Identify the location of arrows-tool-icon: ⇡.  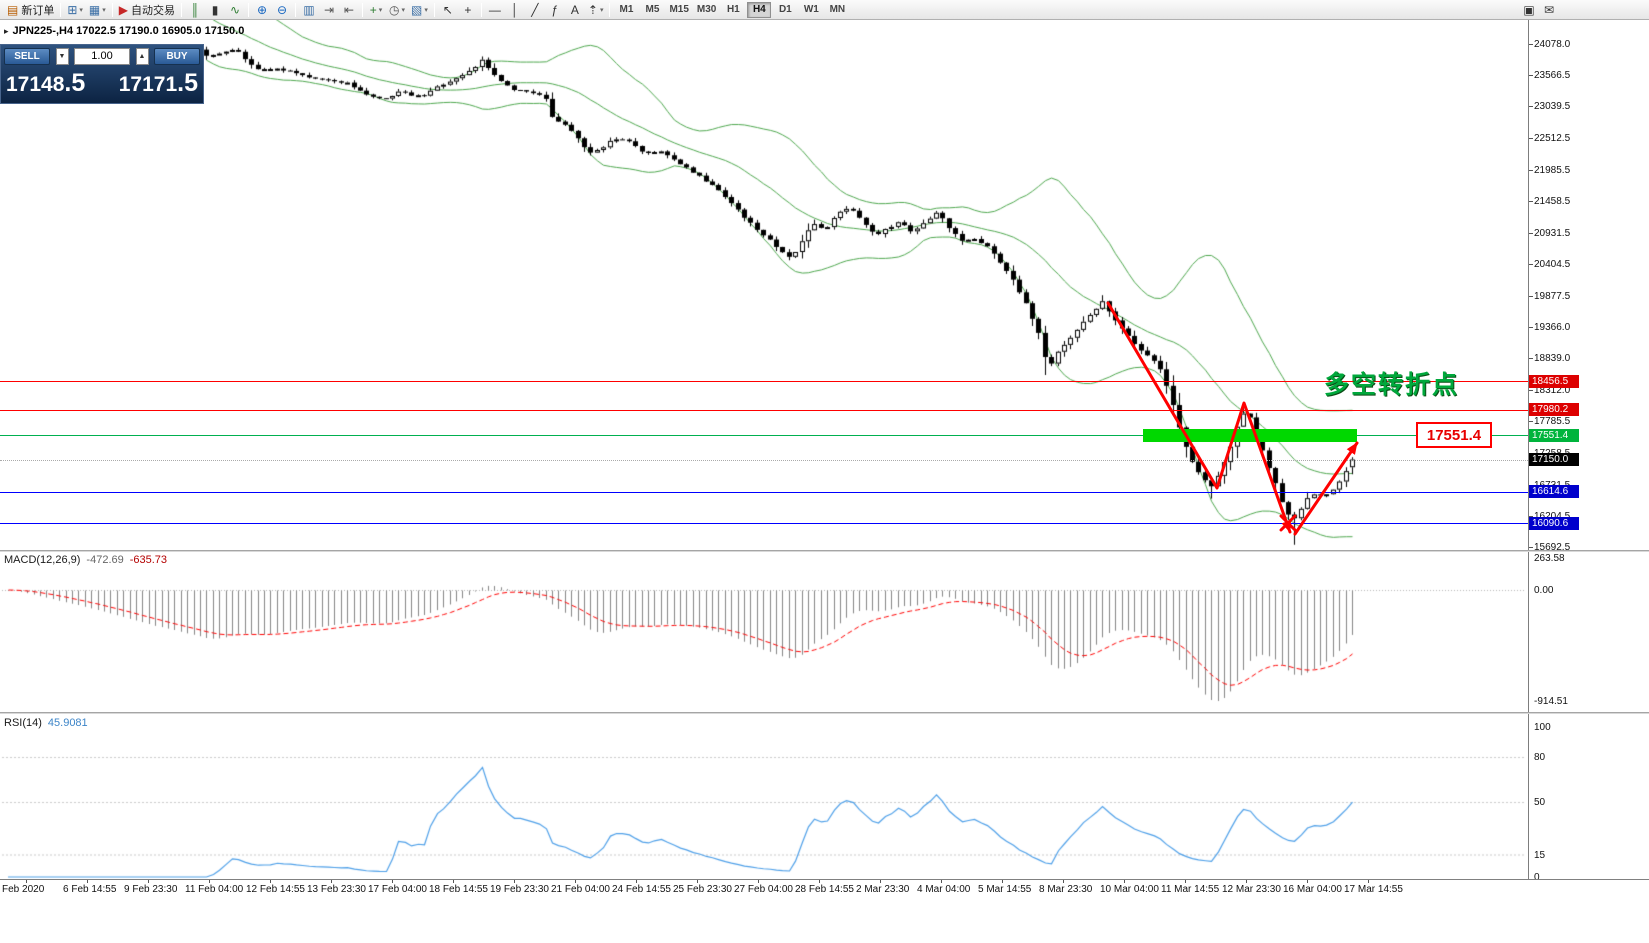
(592, 9).